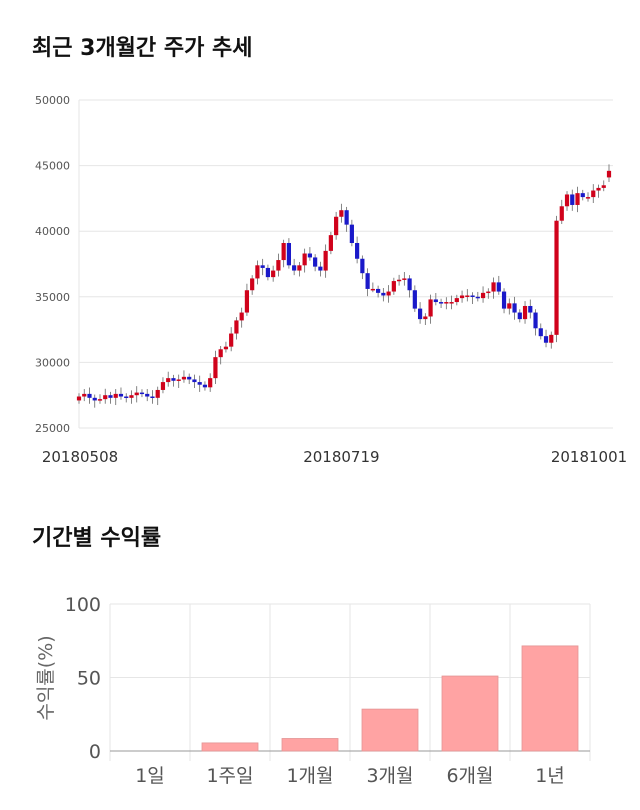 This screenshot has height=810, width=640. I want to click on candle-y-tick-label: 30000, so click(52, 362).